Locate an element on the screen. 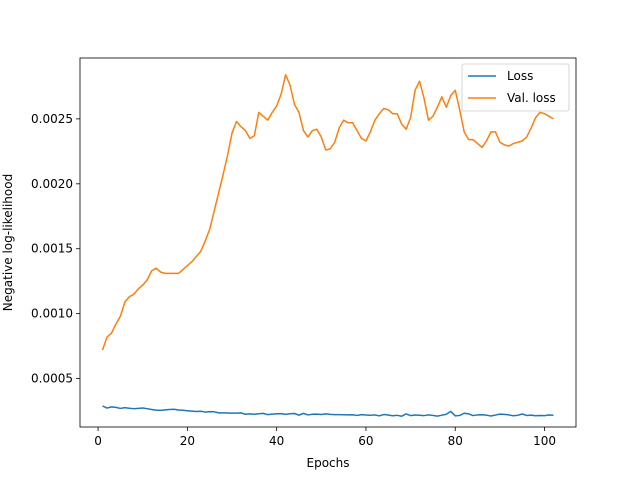  y-axis-label: Negative log-likelihood is located at coordinates (8, 242).